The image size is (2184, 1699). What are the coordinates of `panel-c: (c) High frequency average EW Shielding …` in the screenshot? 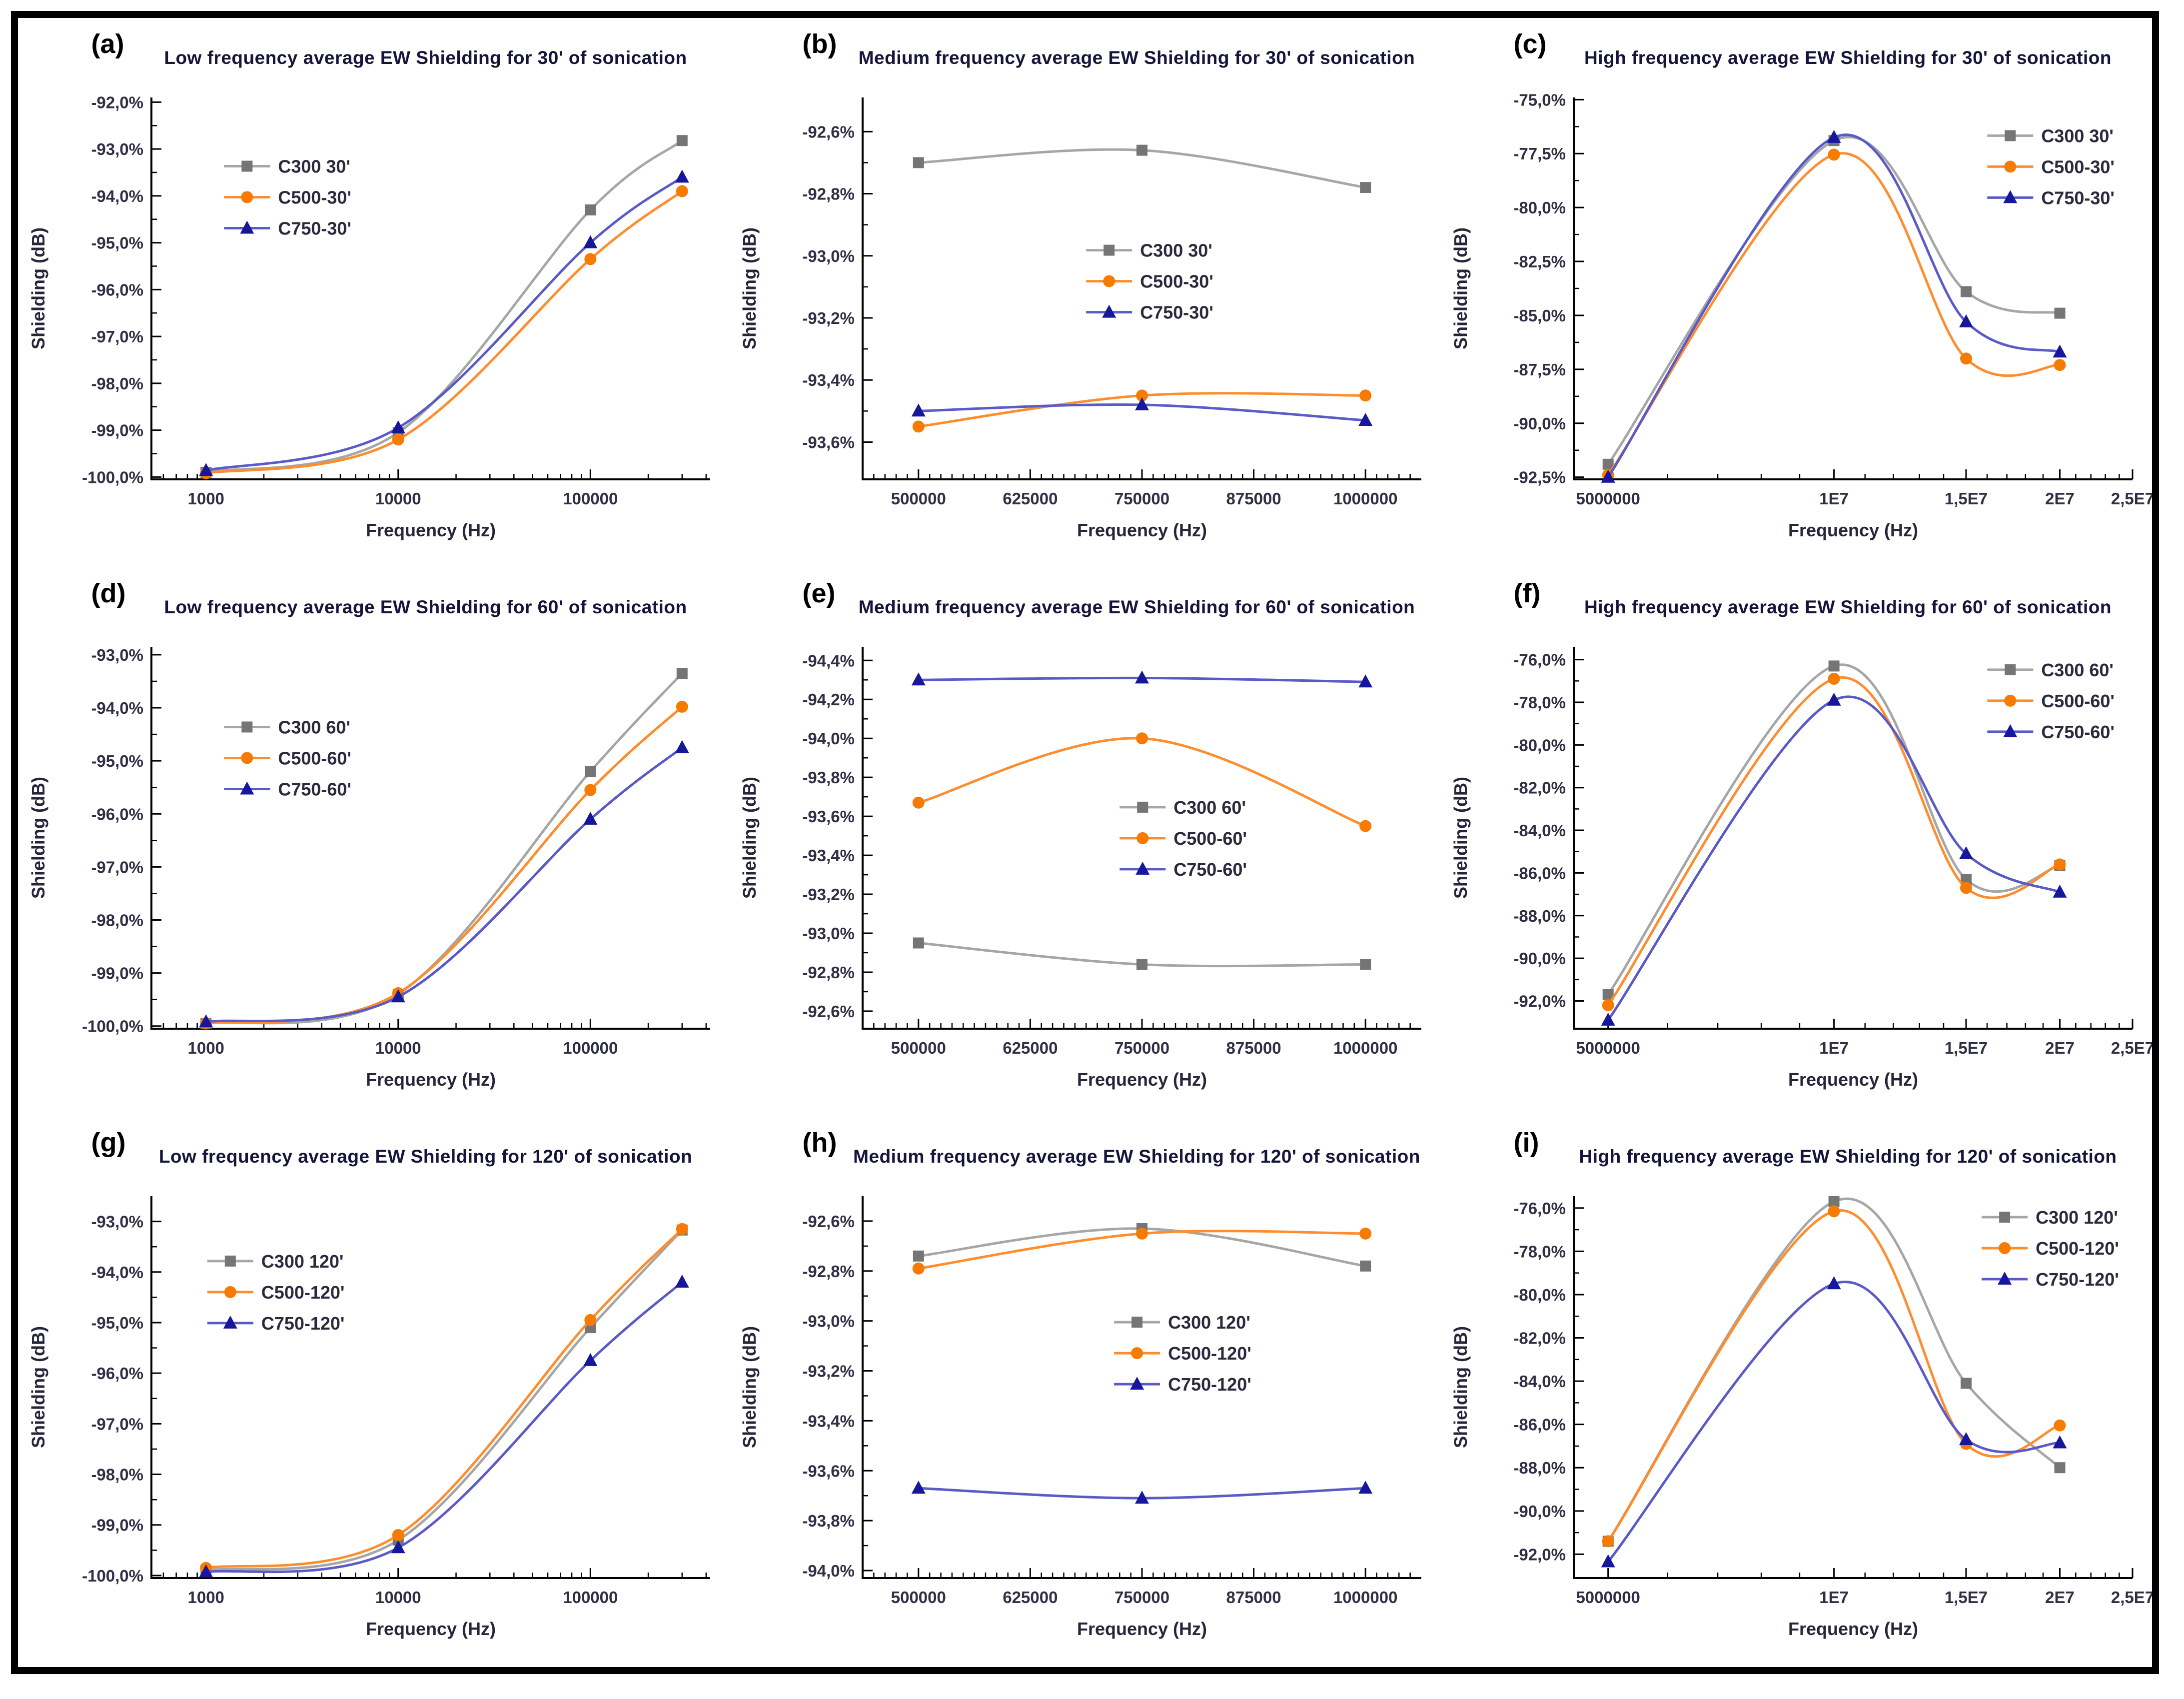 It's located at (1796, 293).